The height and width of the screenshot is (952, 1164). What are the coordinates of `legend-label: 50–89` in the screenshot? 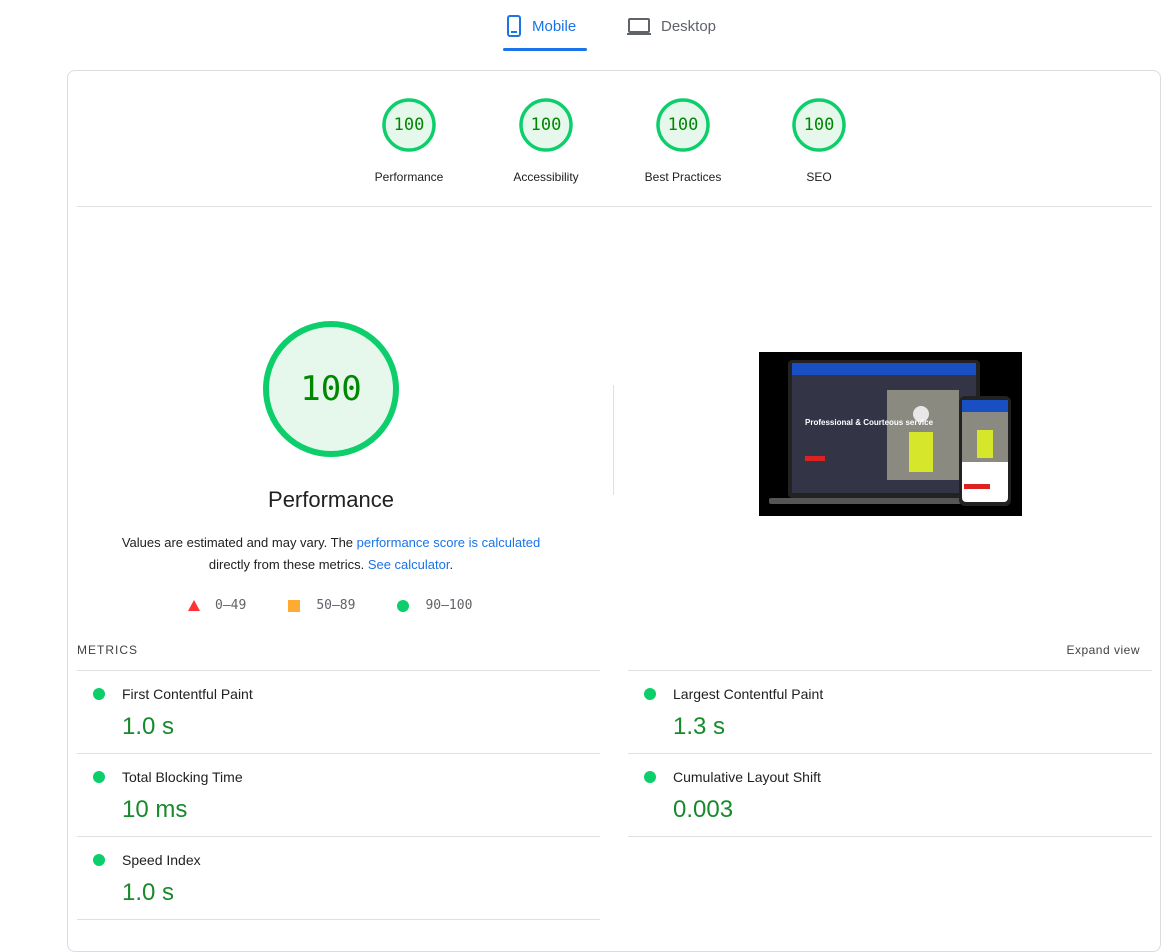 It's located at (336, 605).